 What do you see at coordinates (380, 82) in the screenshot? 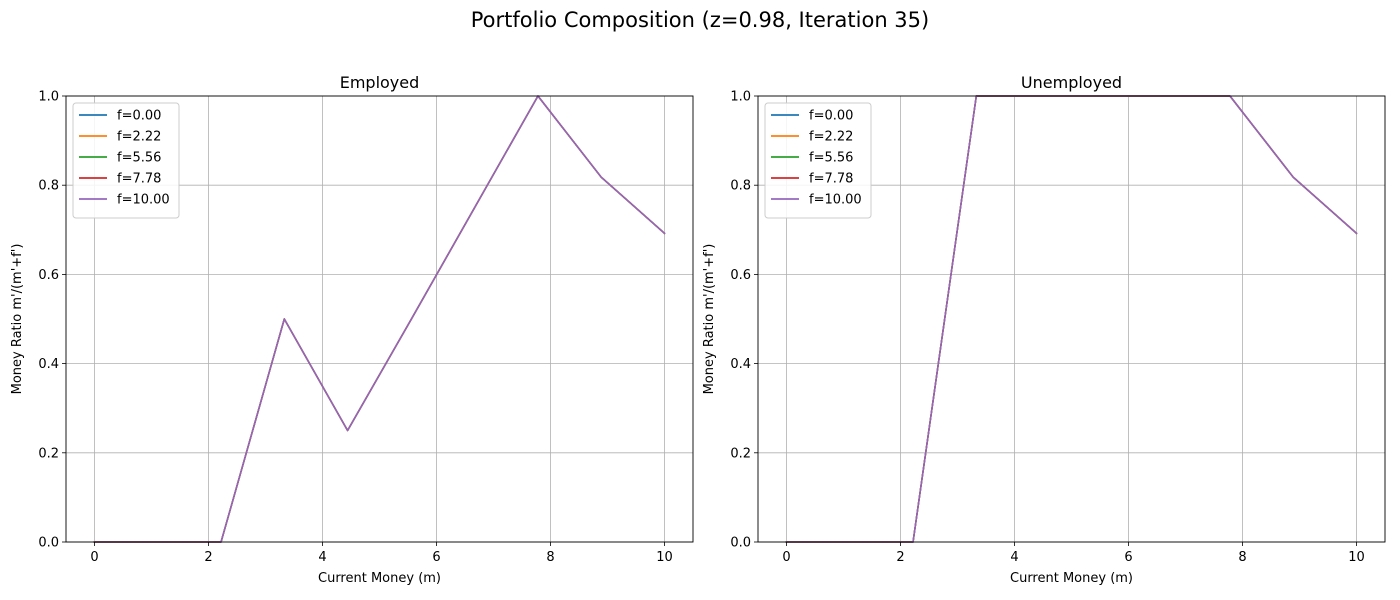
I see `chart-title: Employed` at bounding box center [380, 82].